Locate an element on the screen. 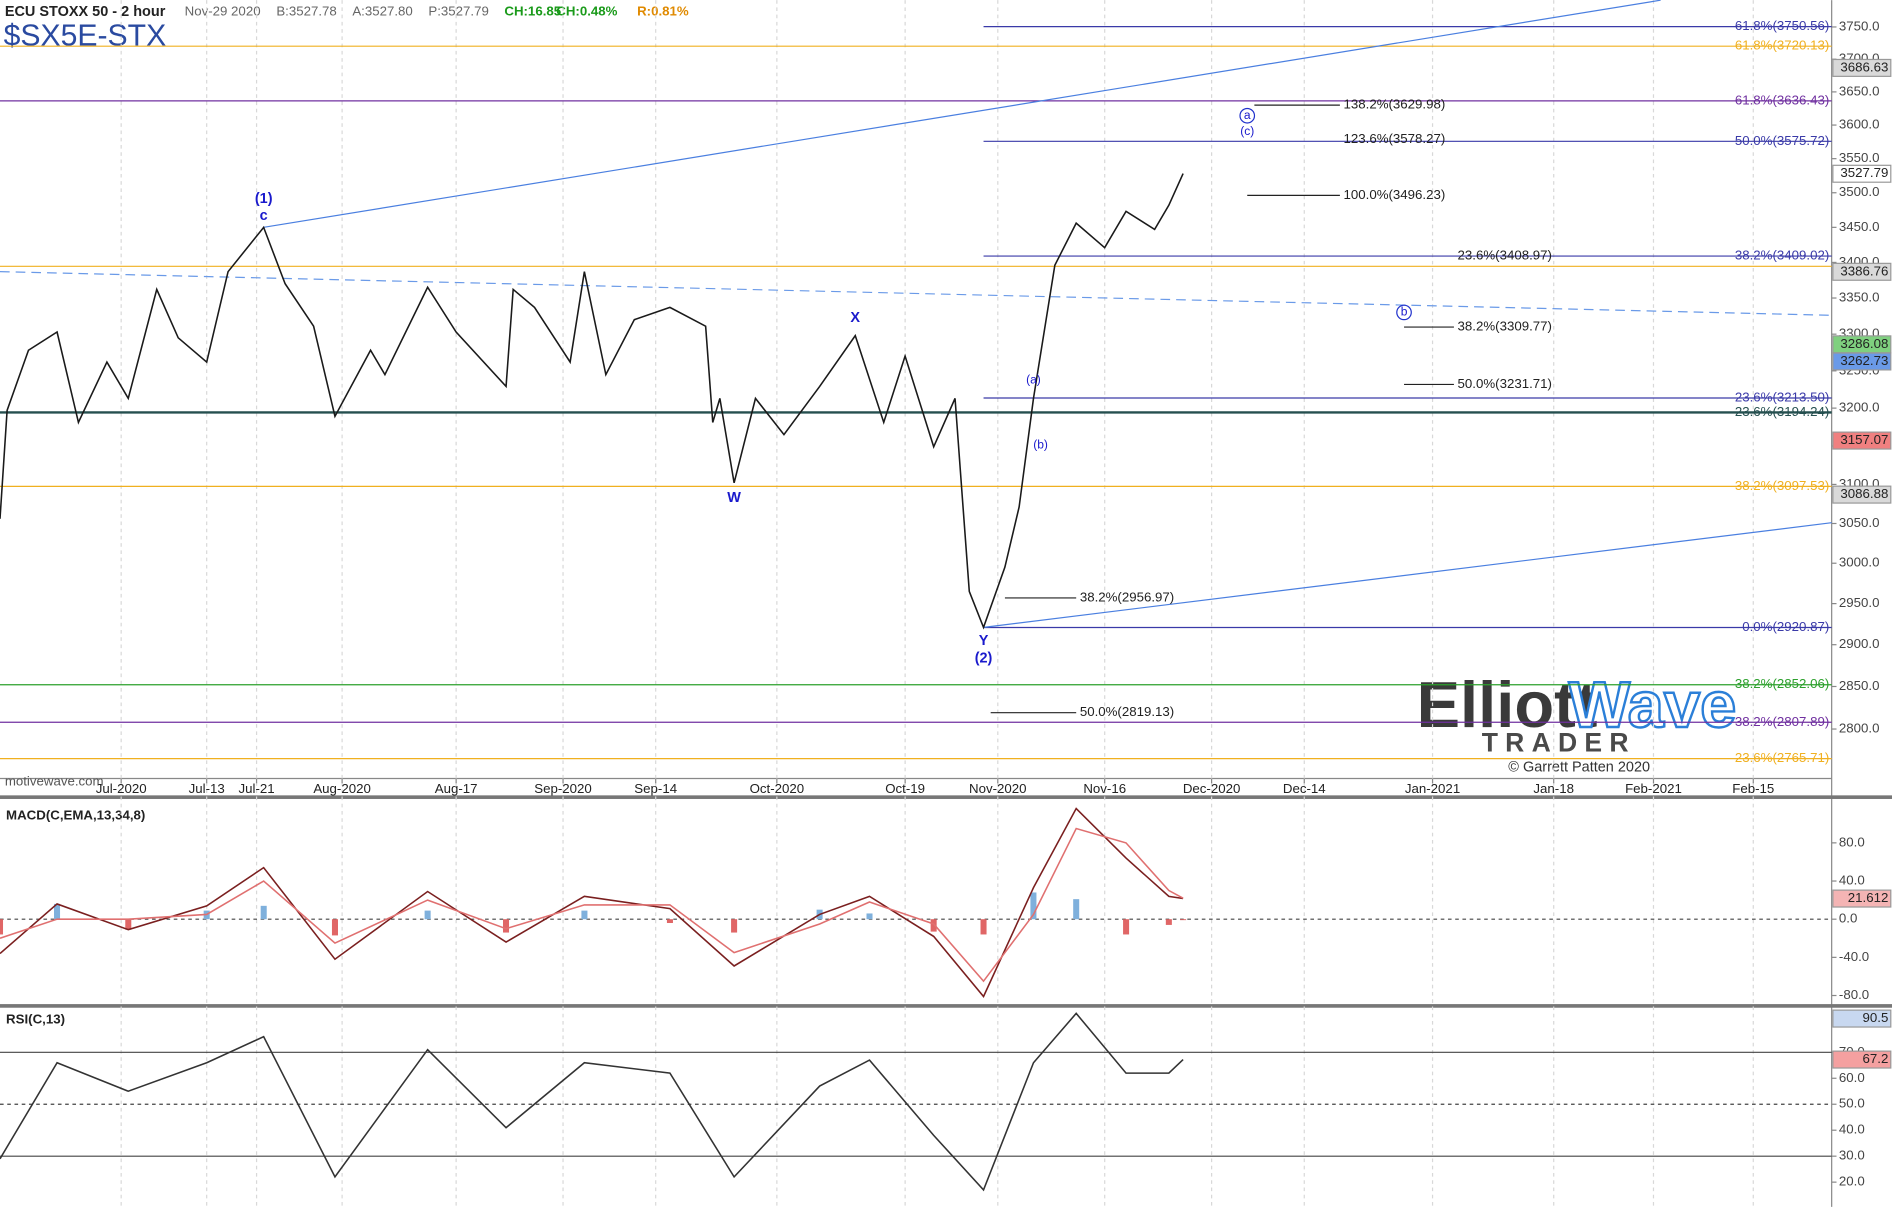  y-tick-label: 0.0 is located at coordinates (1848, 918).